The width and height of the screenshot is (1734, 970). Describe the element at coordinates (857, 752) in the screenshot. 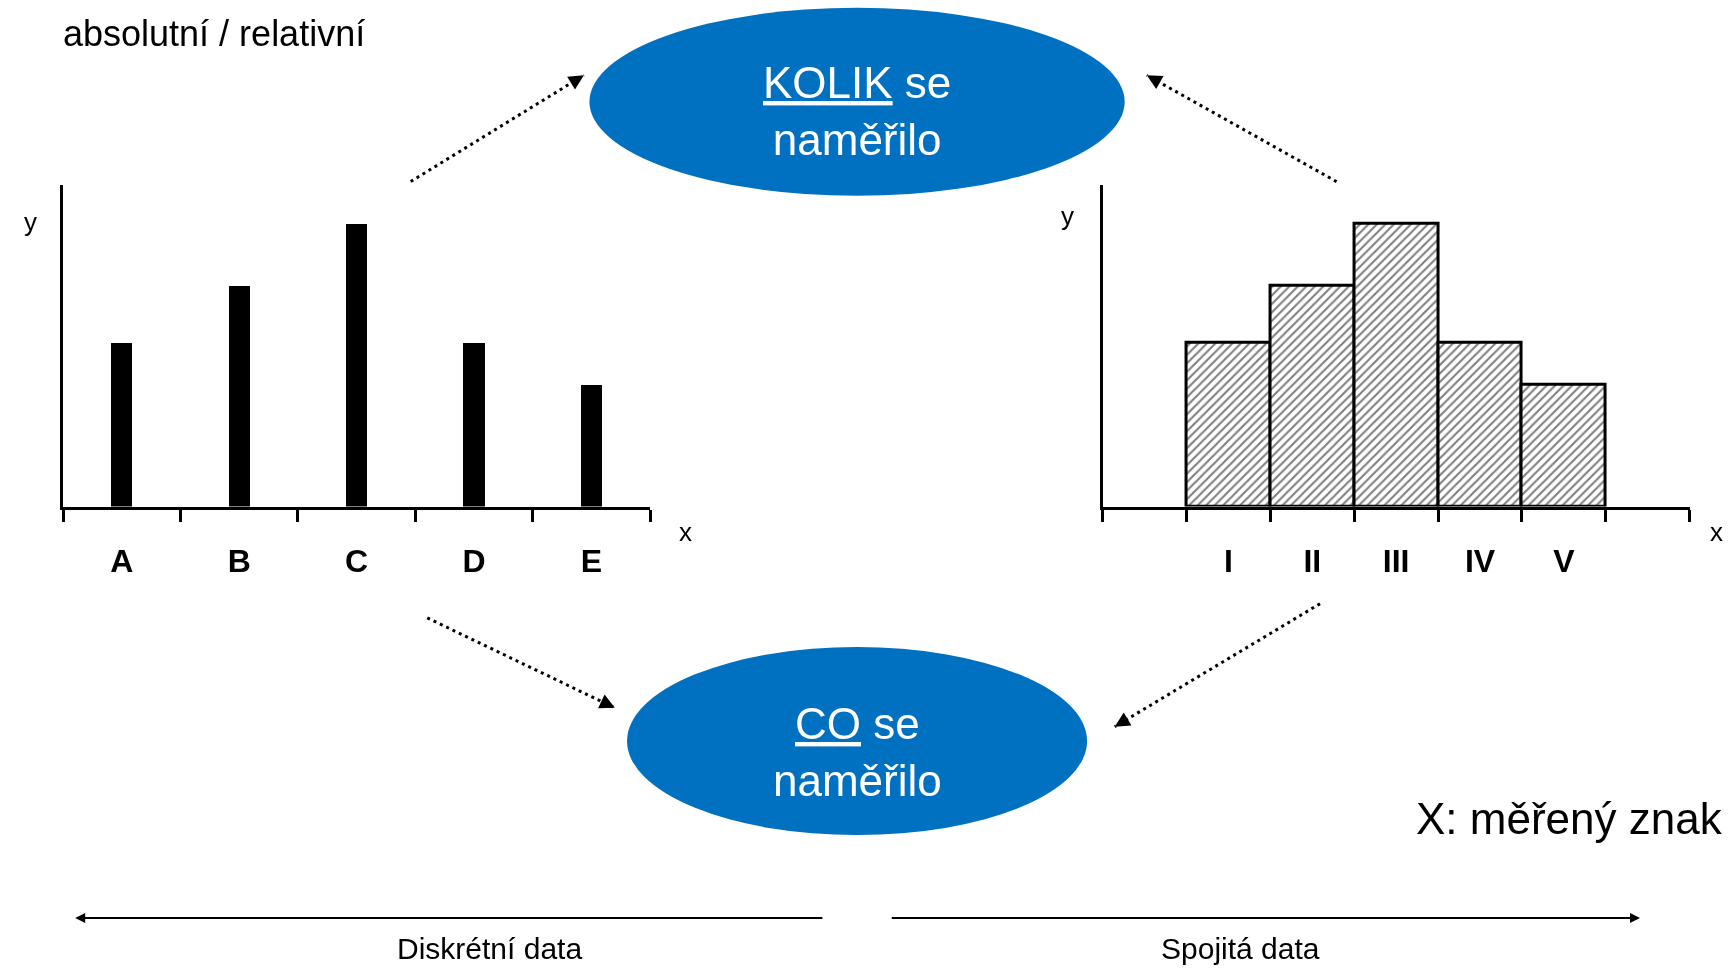

I see `text: CO se naměřilo` at that location.